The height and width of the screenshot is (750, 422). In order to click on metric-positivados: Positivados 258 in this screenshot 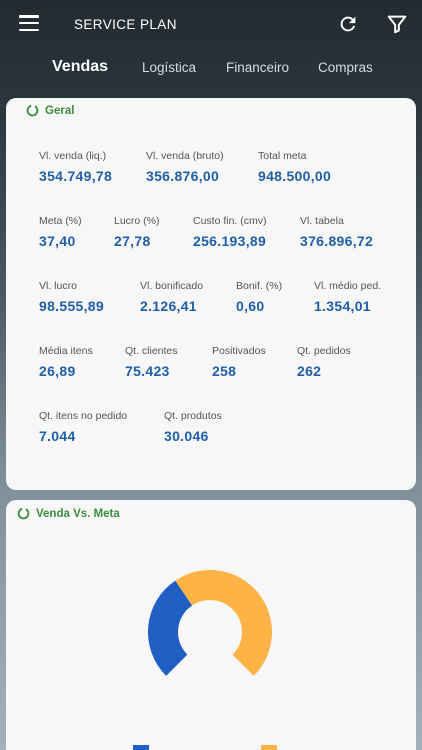, I will do `click(239, 362)`.